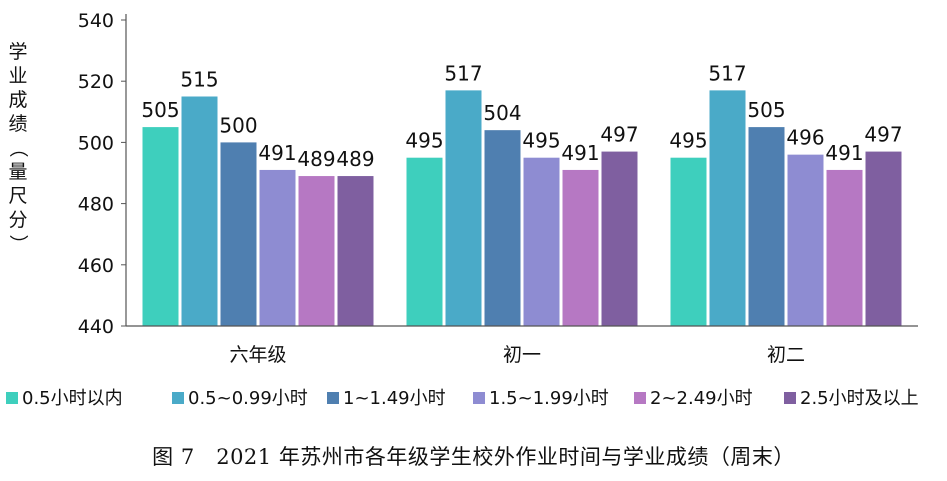 This screenshot has height=481, width=947. I want to click on legend-label: 1.5~1.99小时, so click(549, 398).